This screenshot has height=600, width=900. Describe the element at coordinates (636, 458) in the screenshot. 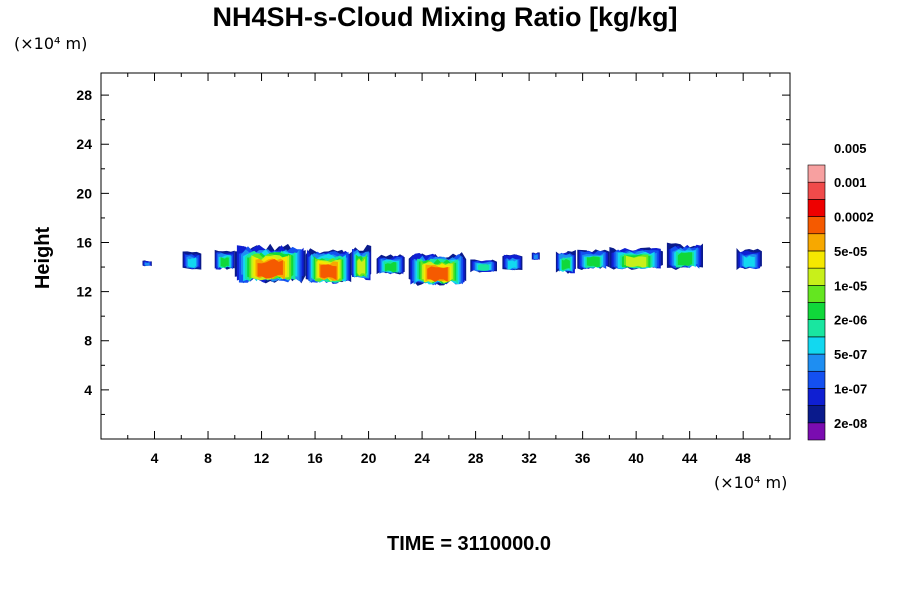

I see `x-tick-label: 40` at that location.